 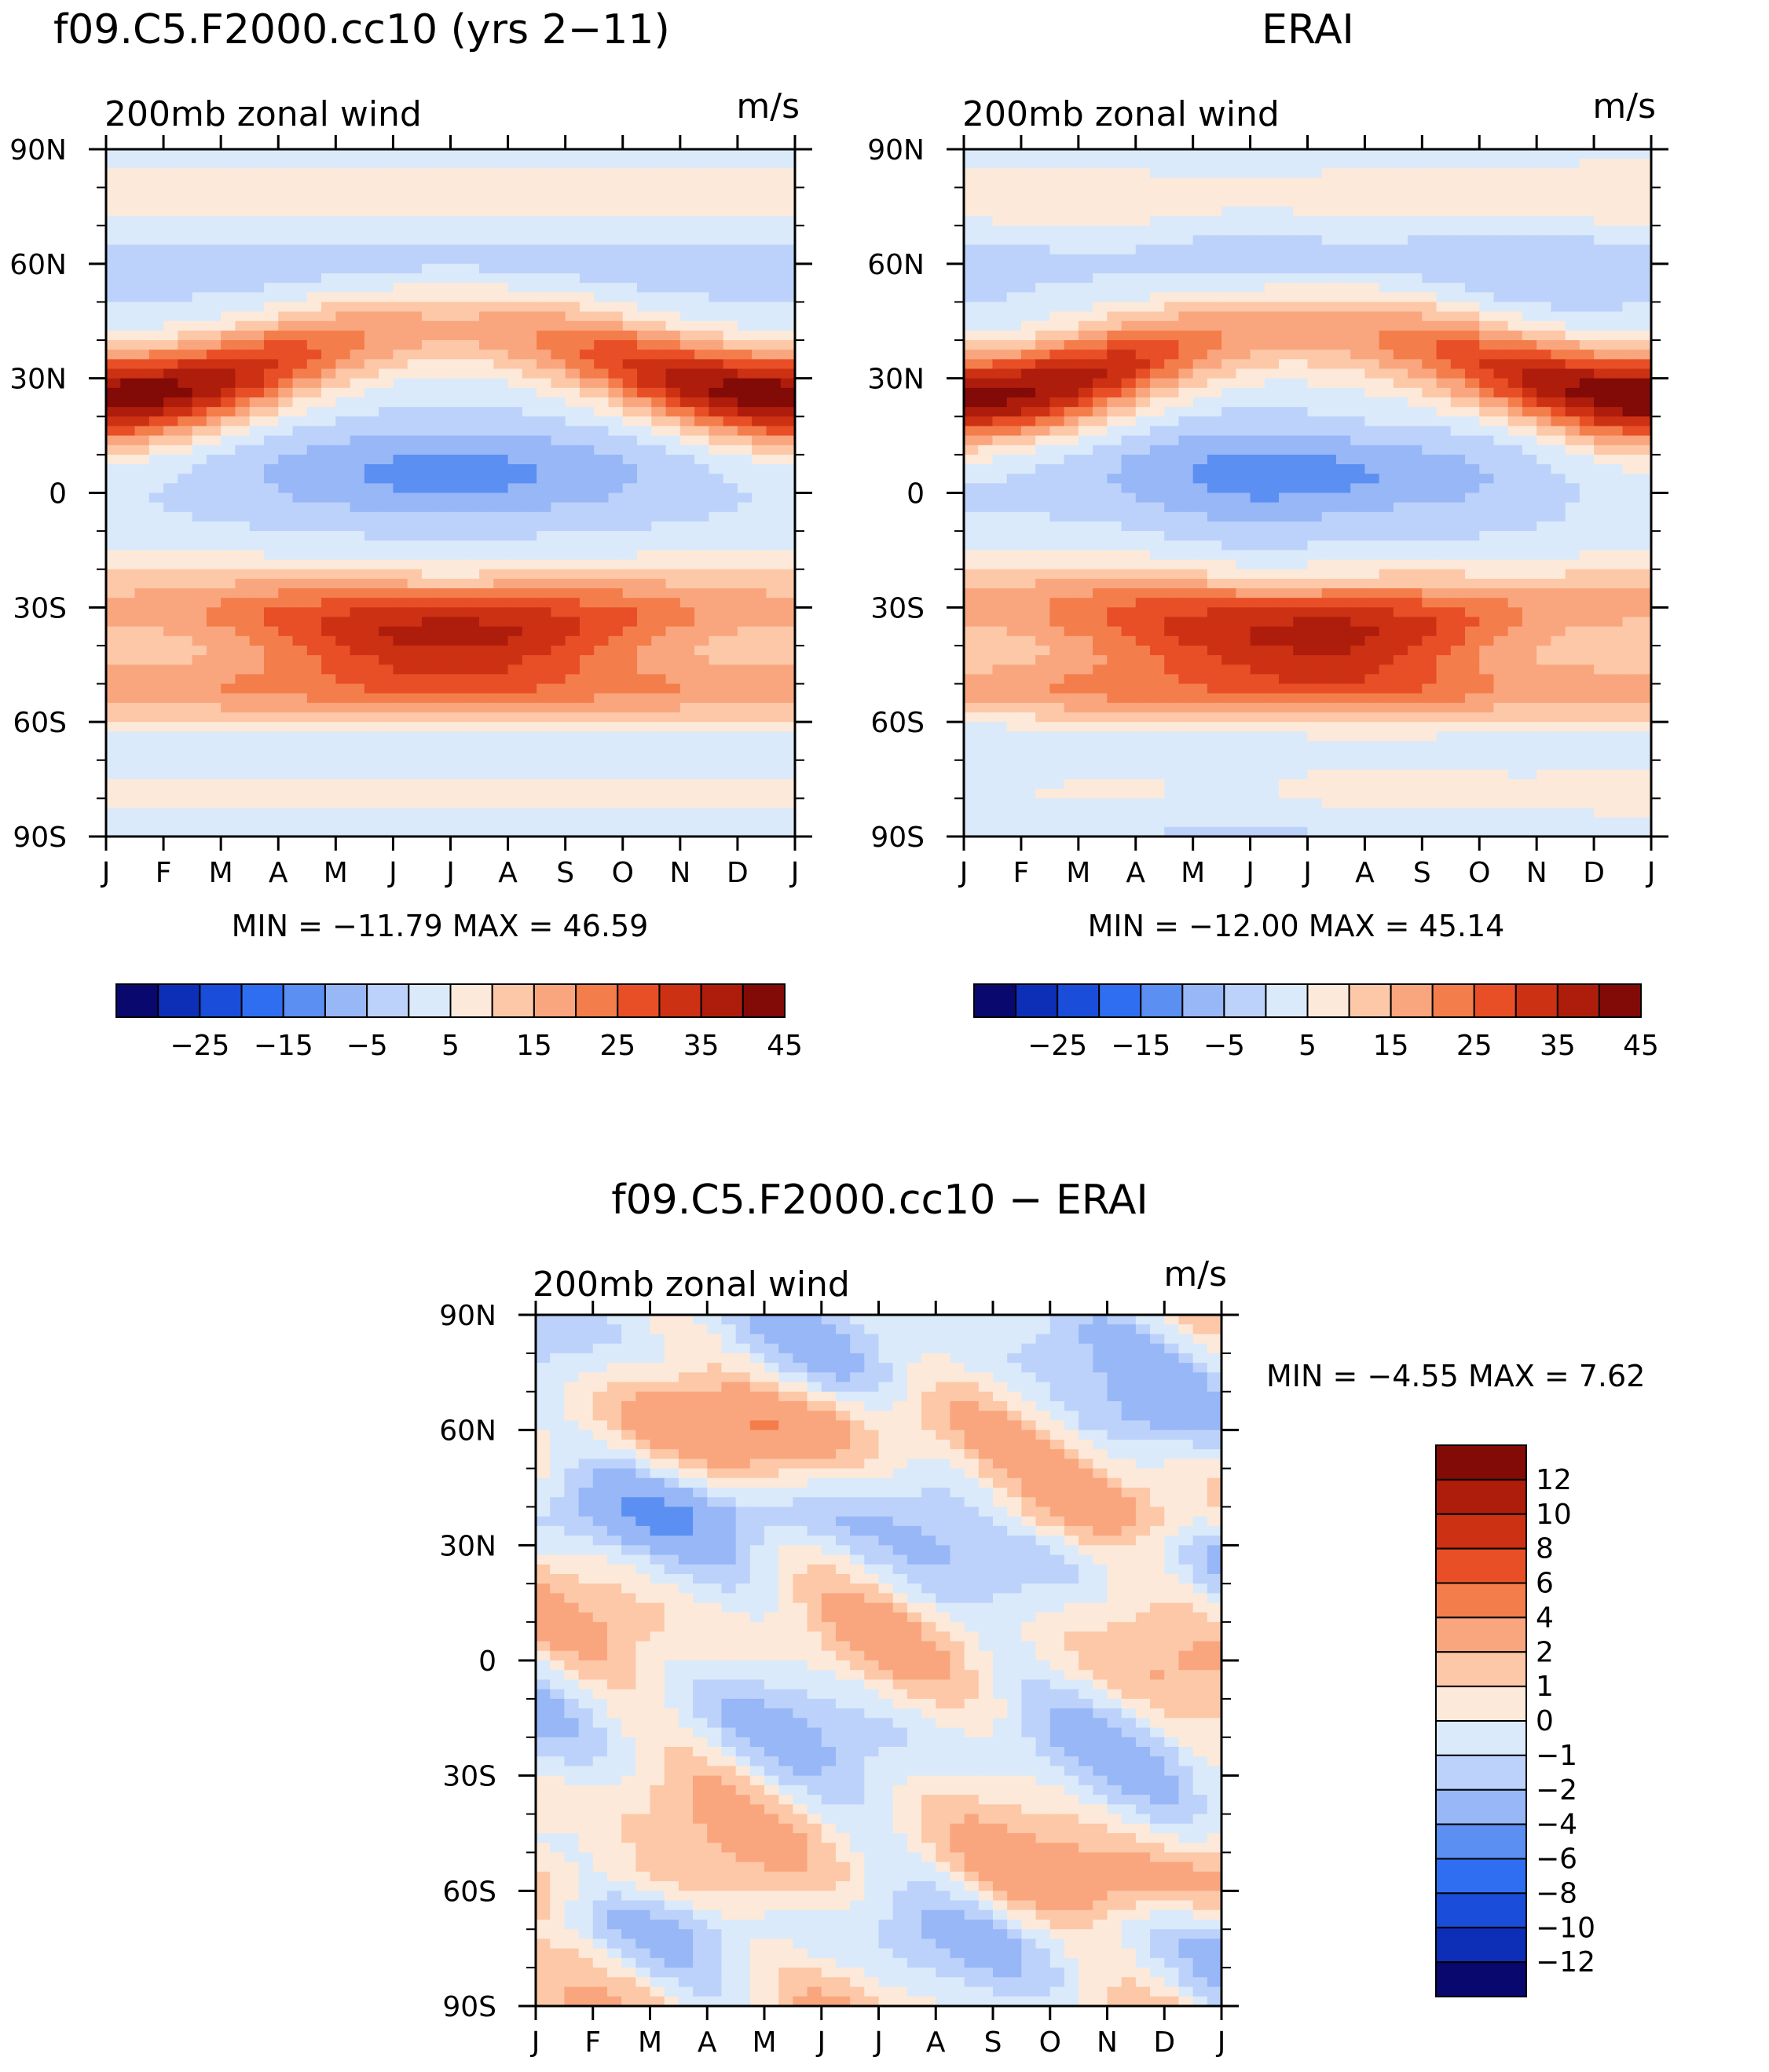 What do you see at coordinates (1121, 114) in the screenshot?
I see `panel-erai-left-label: 200mb zonal wind` at bounding box center [1121, 114].